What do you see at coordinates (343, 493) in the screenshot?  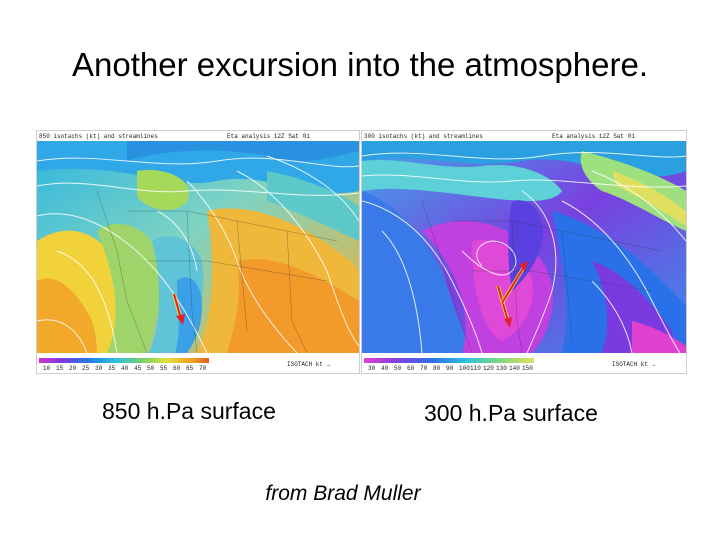 I see `credit-line: from Brad Muller` at bounding box center [343, 493].